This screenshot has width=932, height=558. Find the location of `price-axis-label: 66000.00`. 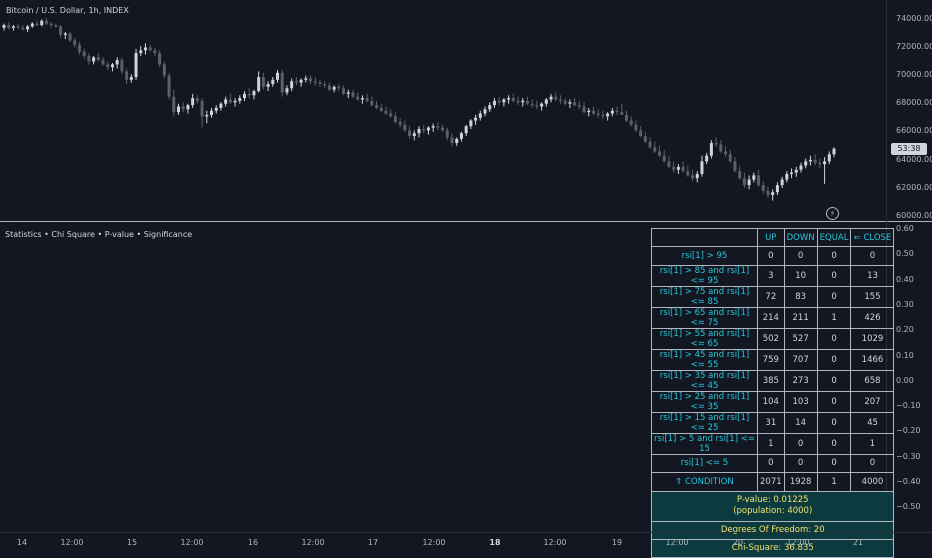

price-axis-label: 66000.00 is located at coordinates (914, 131).